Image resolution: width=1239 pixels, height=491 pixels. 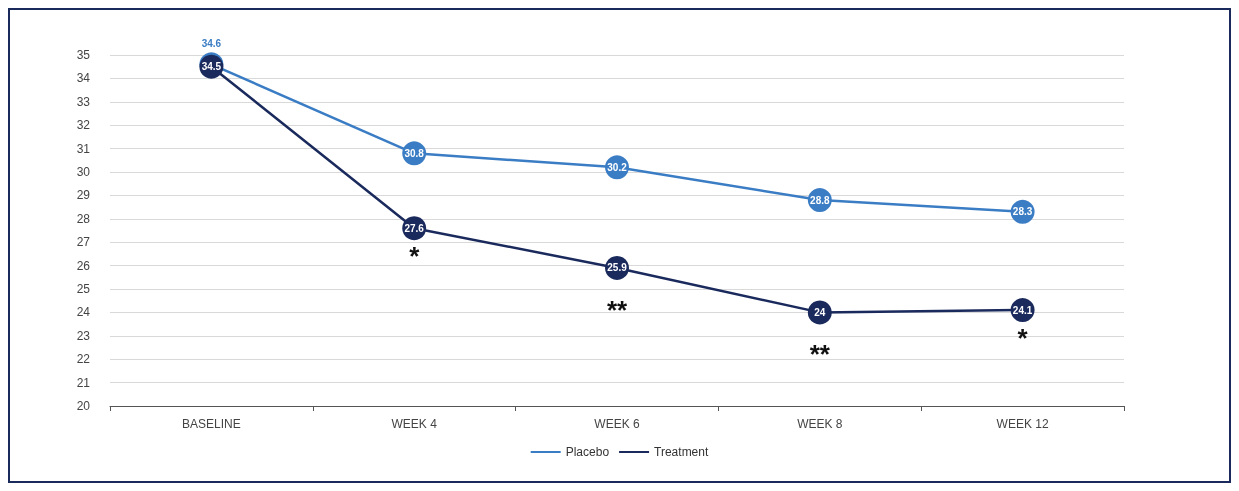 What do you see at coordinates (587, 452) in the screenshot?
I see `legend-label: Placebo` at bounding box center [587, 452].